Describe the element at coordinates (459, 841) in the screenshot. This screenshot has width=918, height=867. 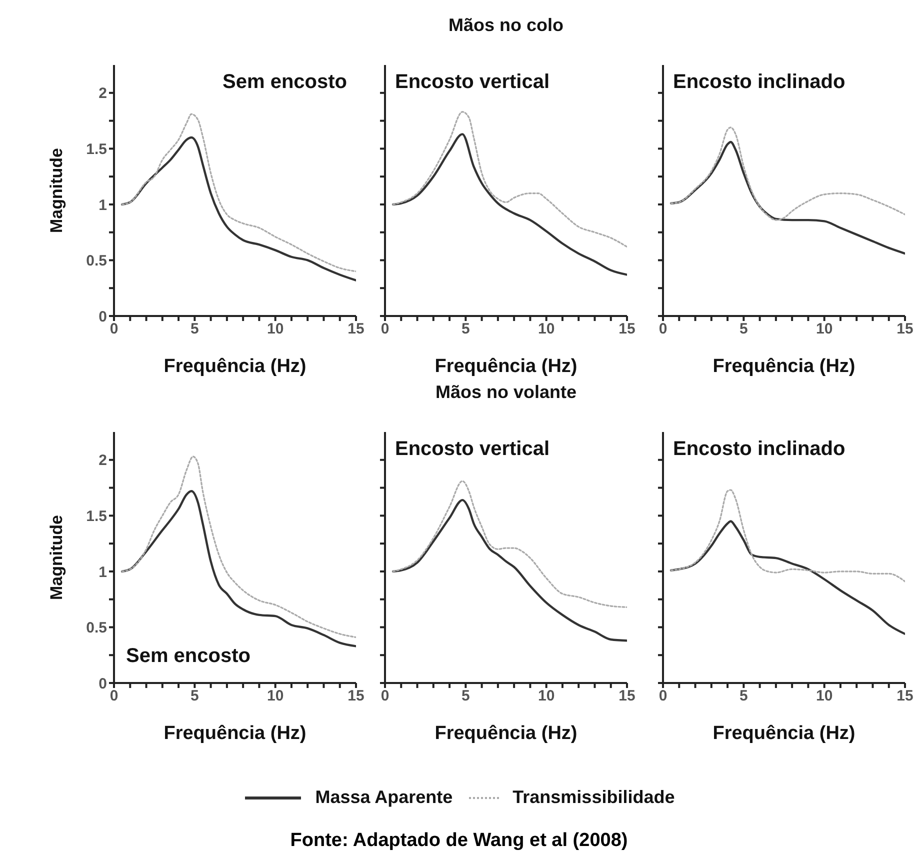
I see `source-note: Fonte: Adaptado de Wang et al (2008)` at that location.